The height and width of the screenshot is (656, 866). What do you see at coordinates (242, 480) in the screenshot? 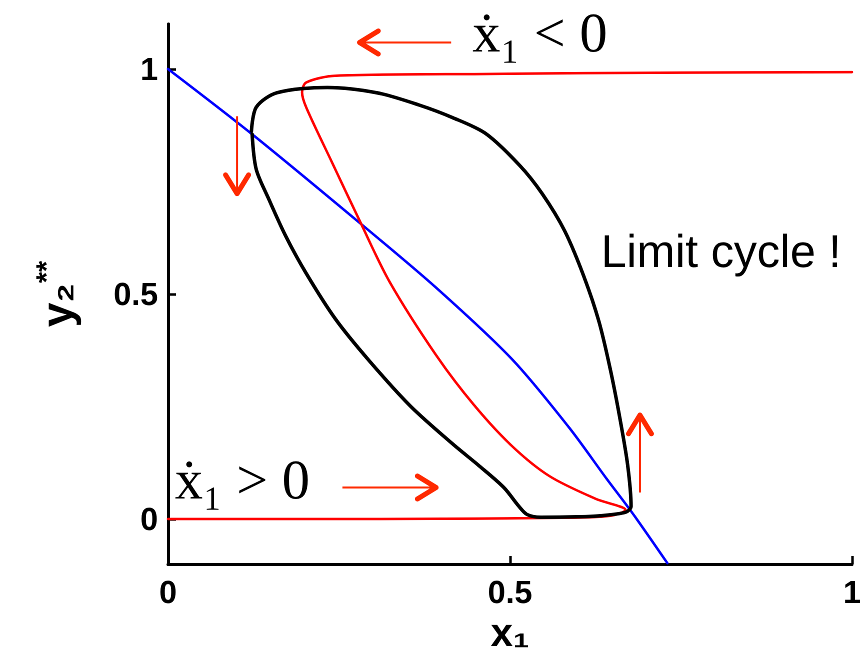
I see `annotation: ẋ₁ > 0` at bounding box center [242, 480].